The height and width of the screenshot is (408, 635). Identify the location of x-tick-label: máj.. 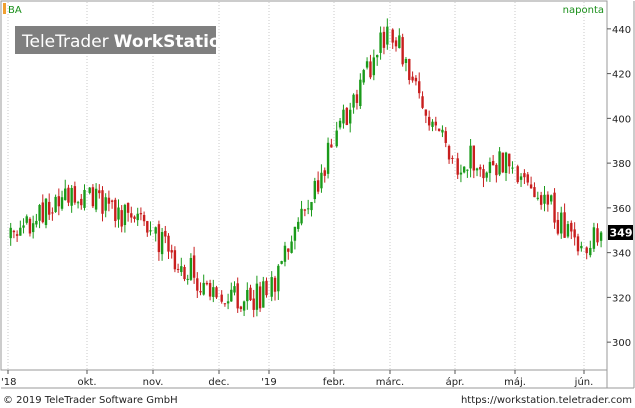
(515, 382).